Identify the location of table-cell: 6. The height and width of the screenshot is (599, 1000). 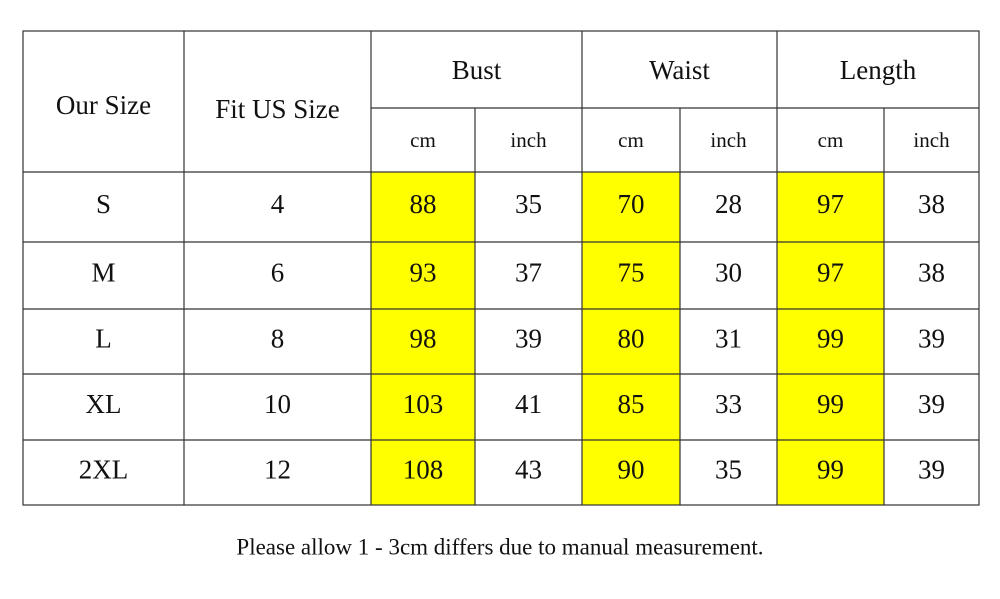
(278, 273).